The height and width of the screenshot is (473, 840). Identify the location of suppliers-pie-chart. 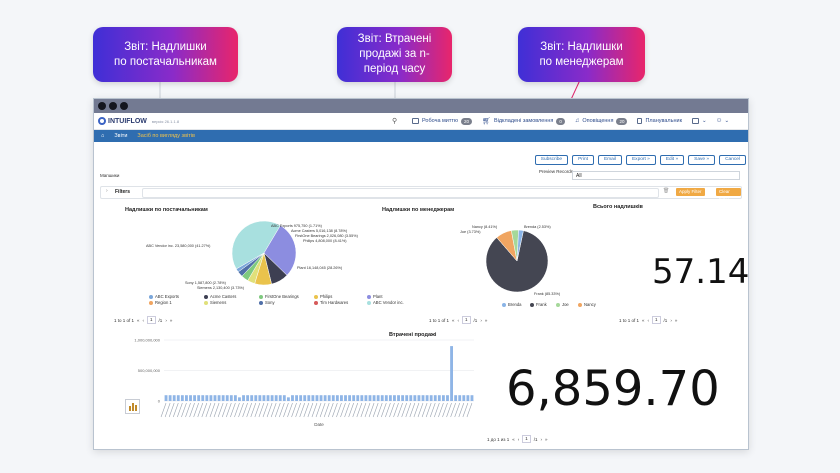
(264, 253).